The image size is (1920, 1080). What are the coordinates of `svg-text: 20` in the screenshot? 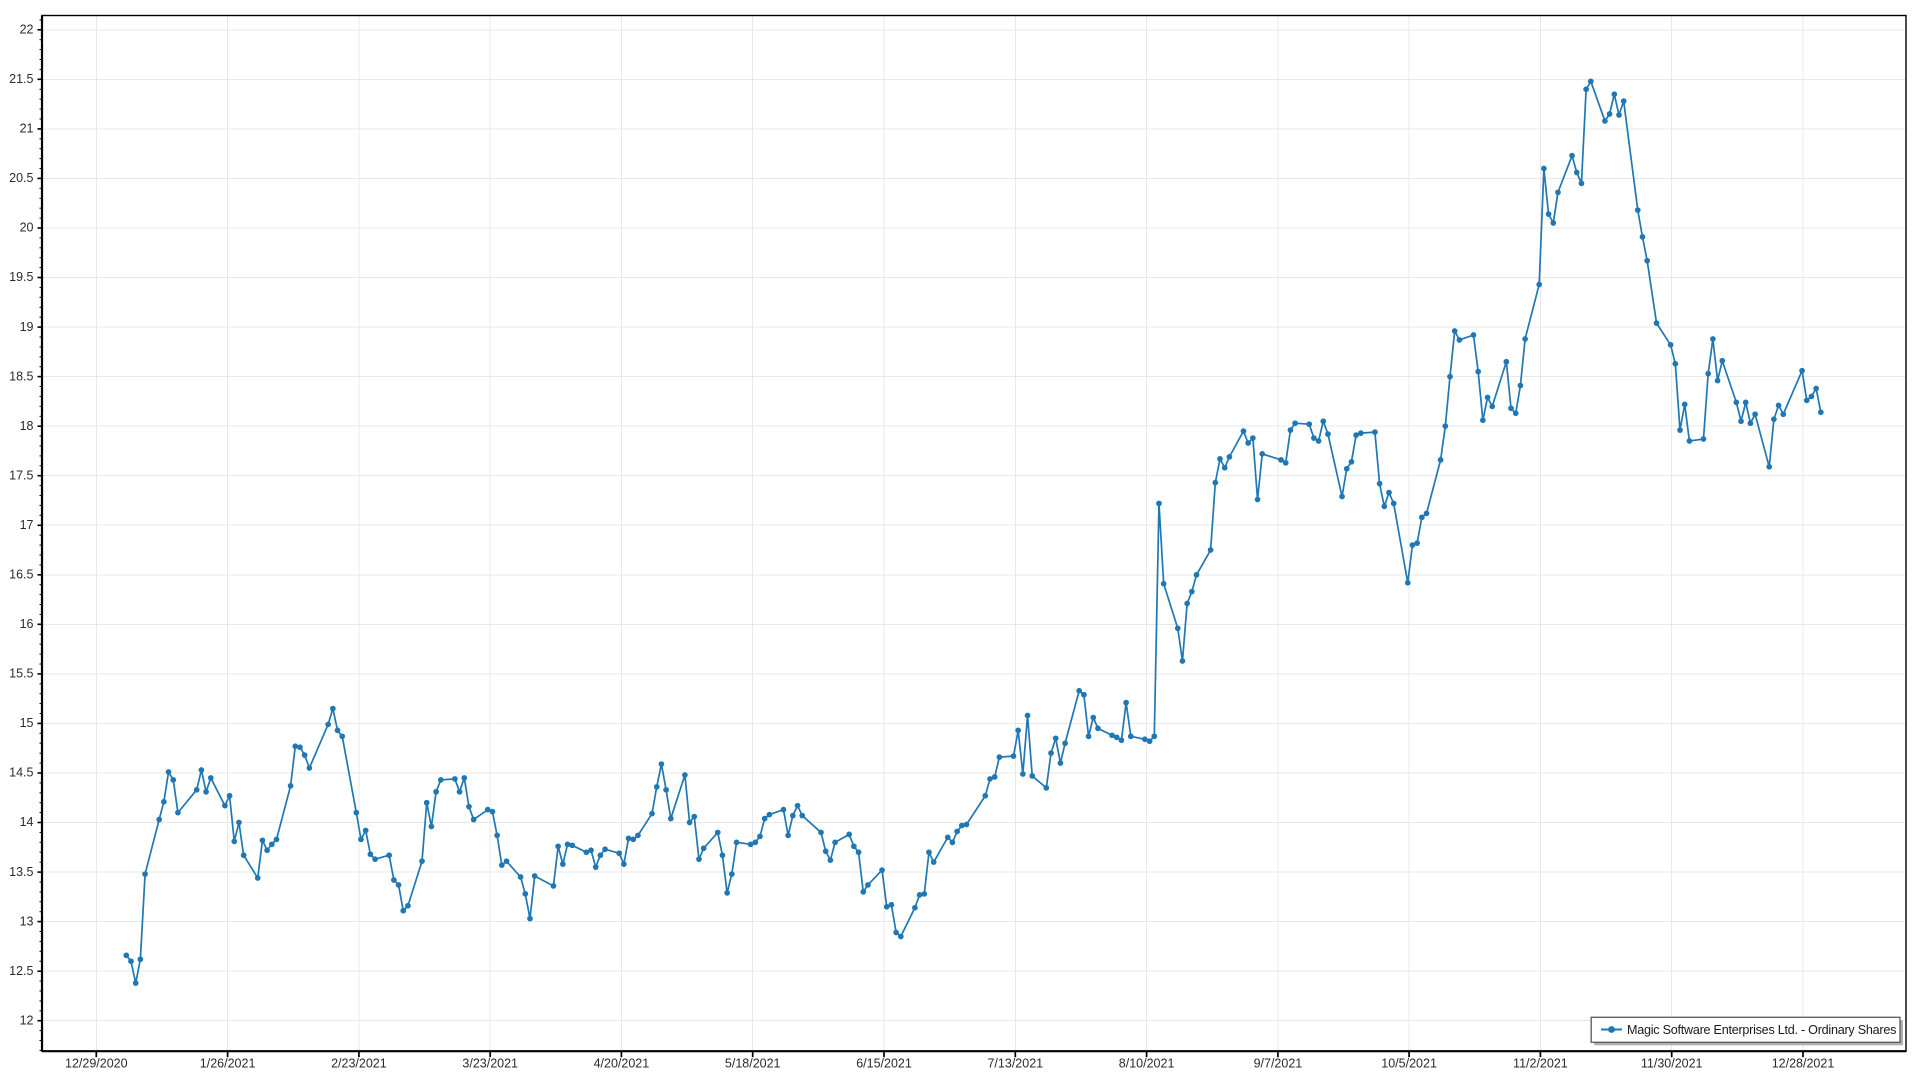 It's located at (27, 228).